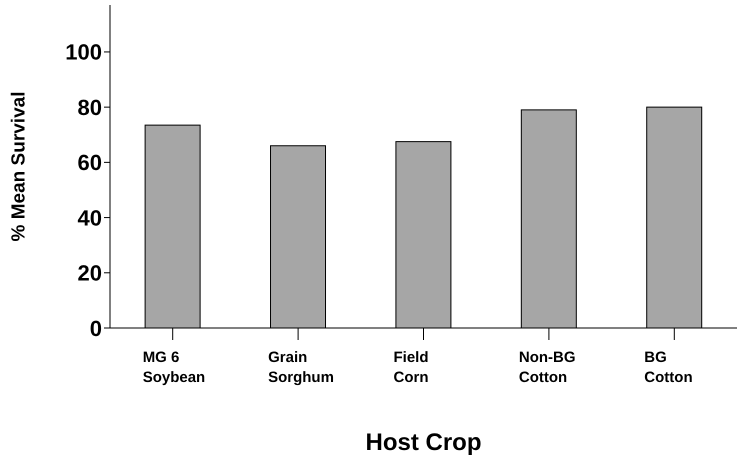  I want to click on y-tick-label: 0, so click(96, 328).